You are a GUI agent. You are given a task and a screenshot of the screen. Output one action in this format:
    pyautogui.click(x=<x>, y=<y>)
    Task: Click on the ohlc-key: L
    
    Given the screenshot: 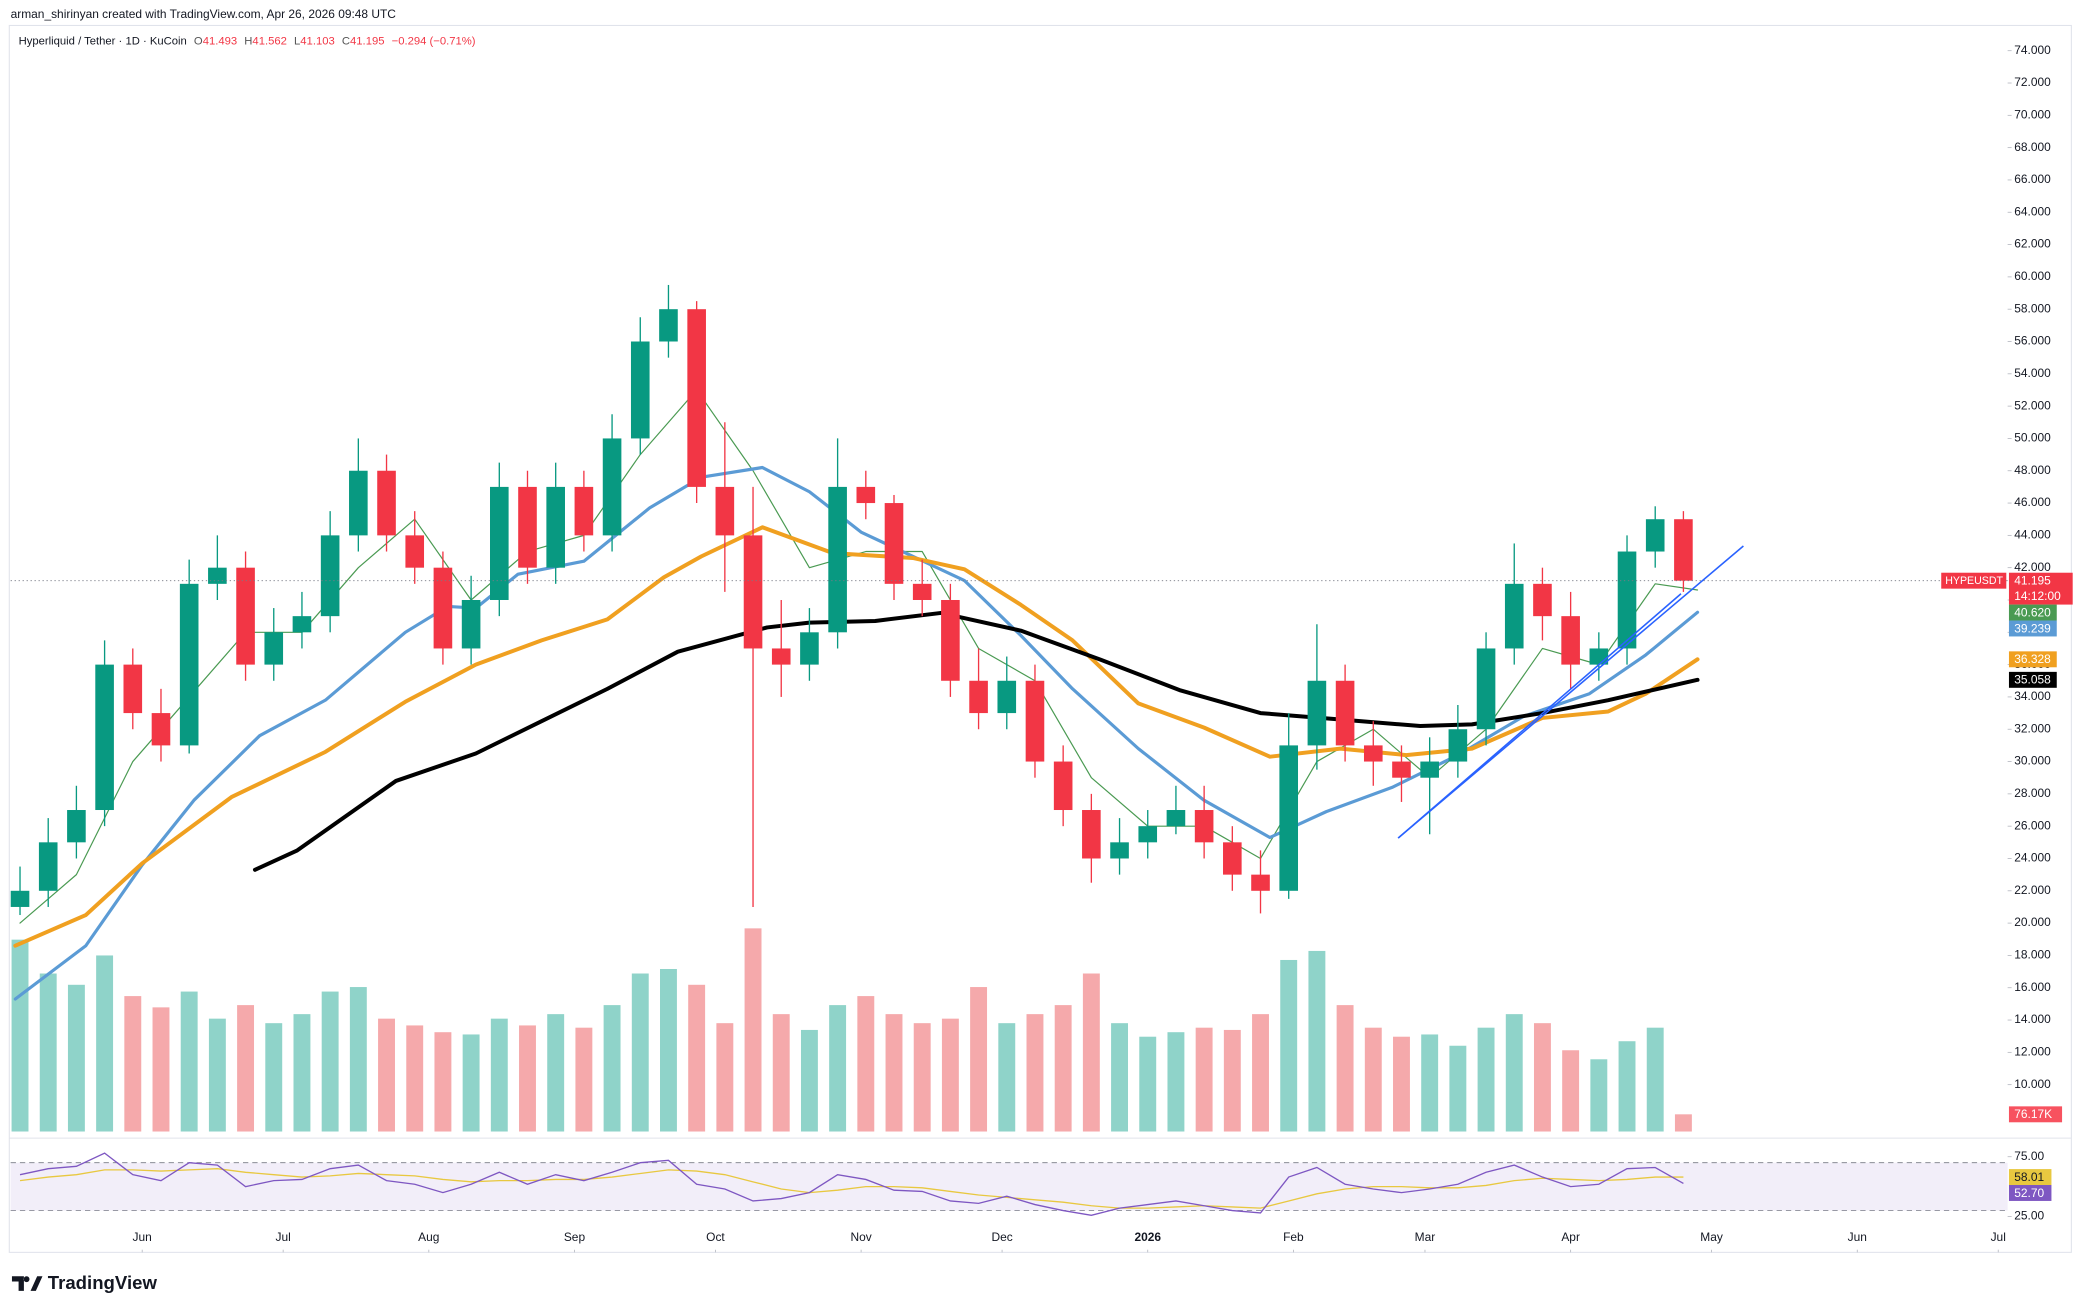 What is the action you would take?
    pyautogui.click(x=297, y=41)
    